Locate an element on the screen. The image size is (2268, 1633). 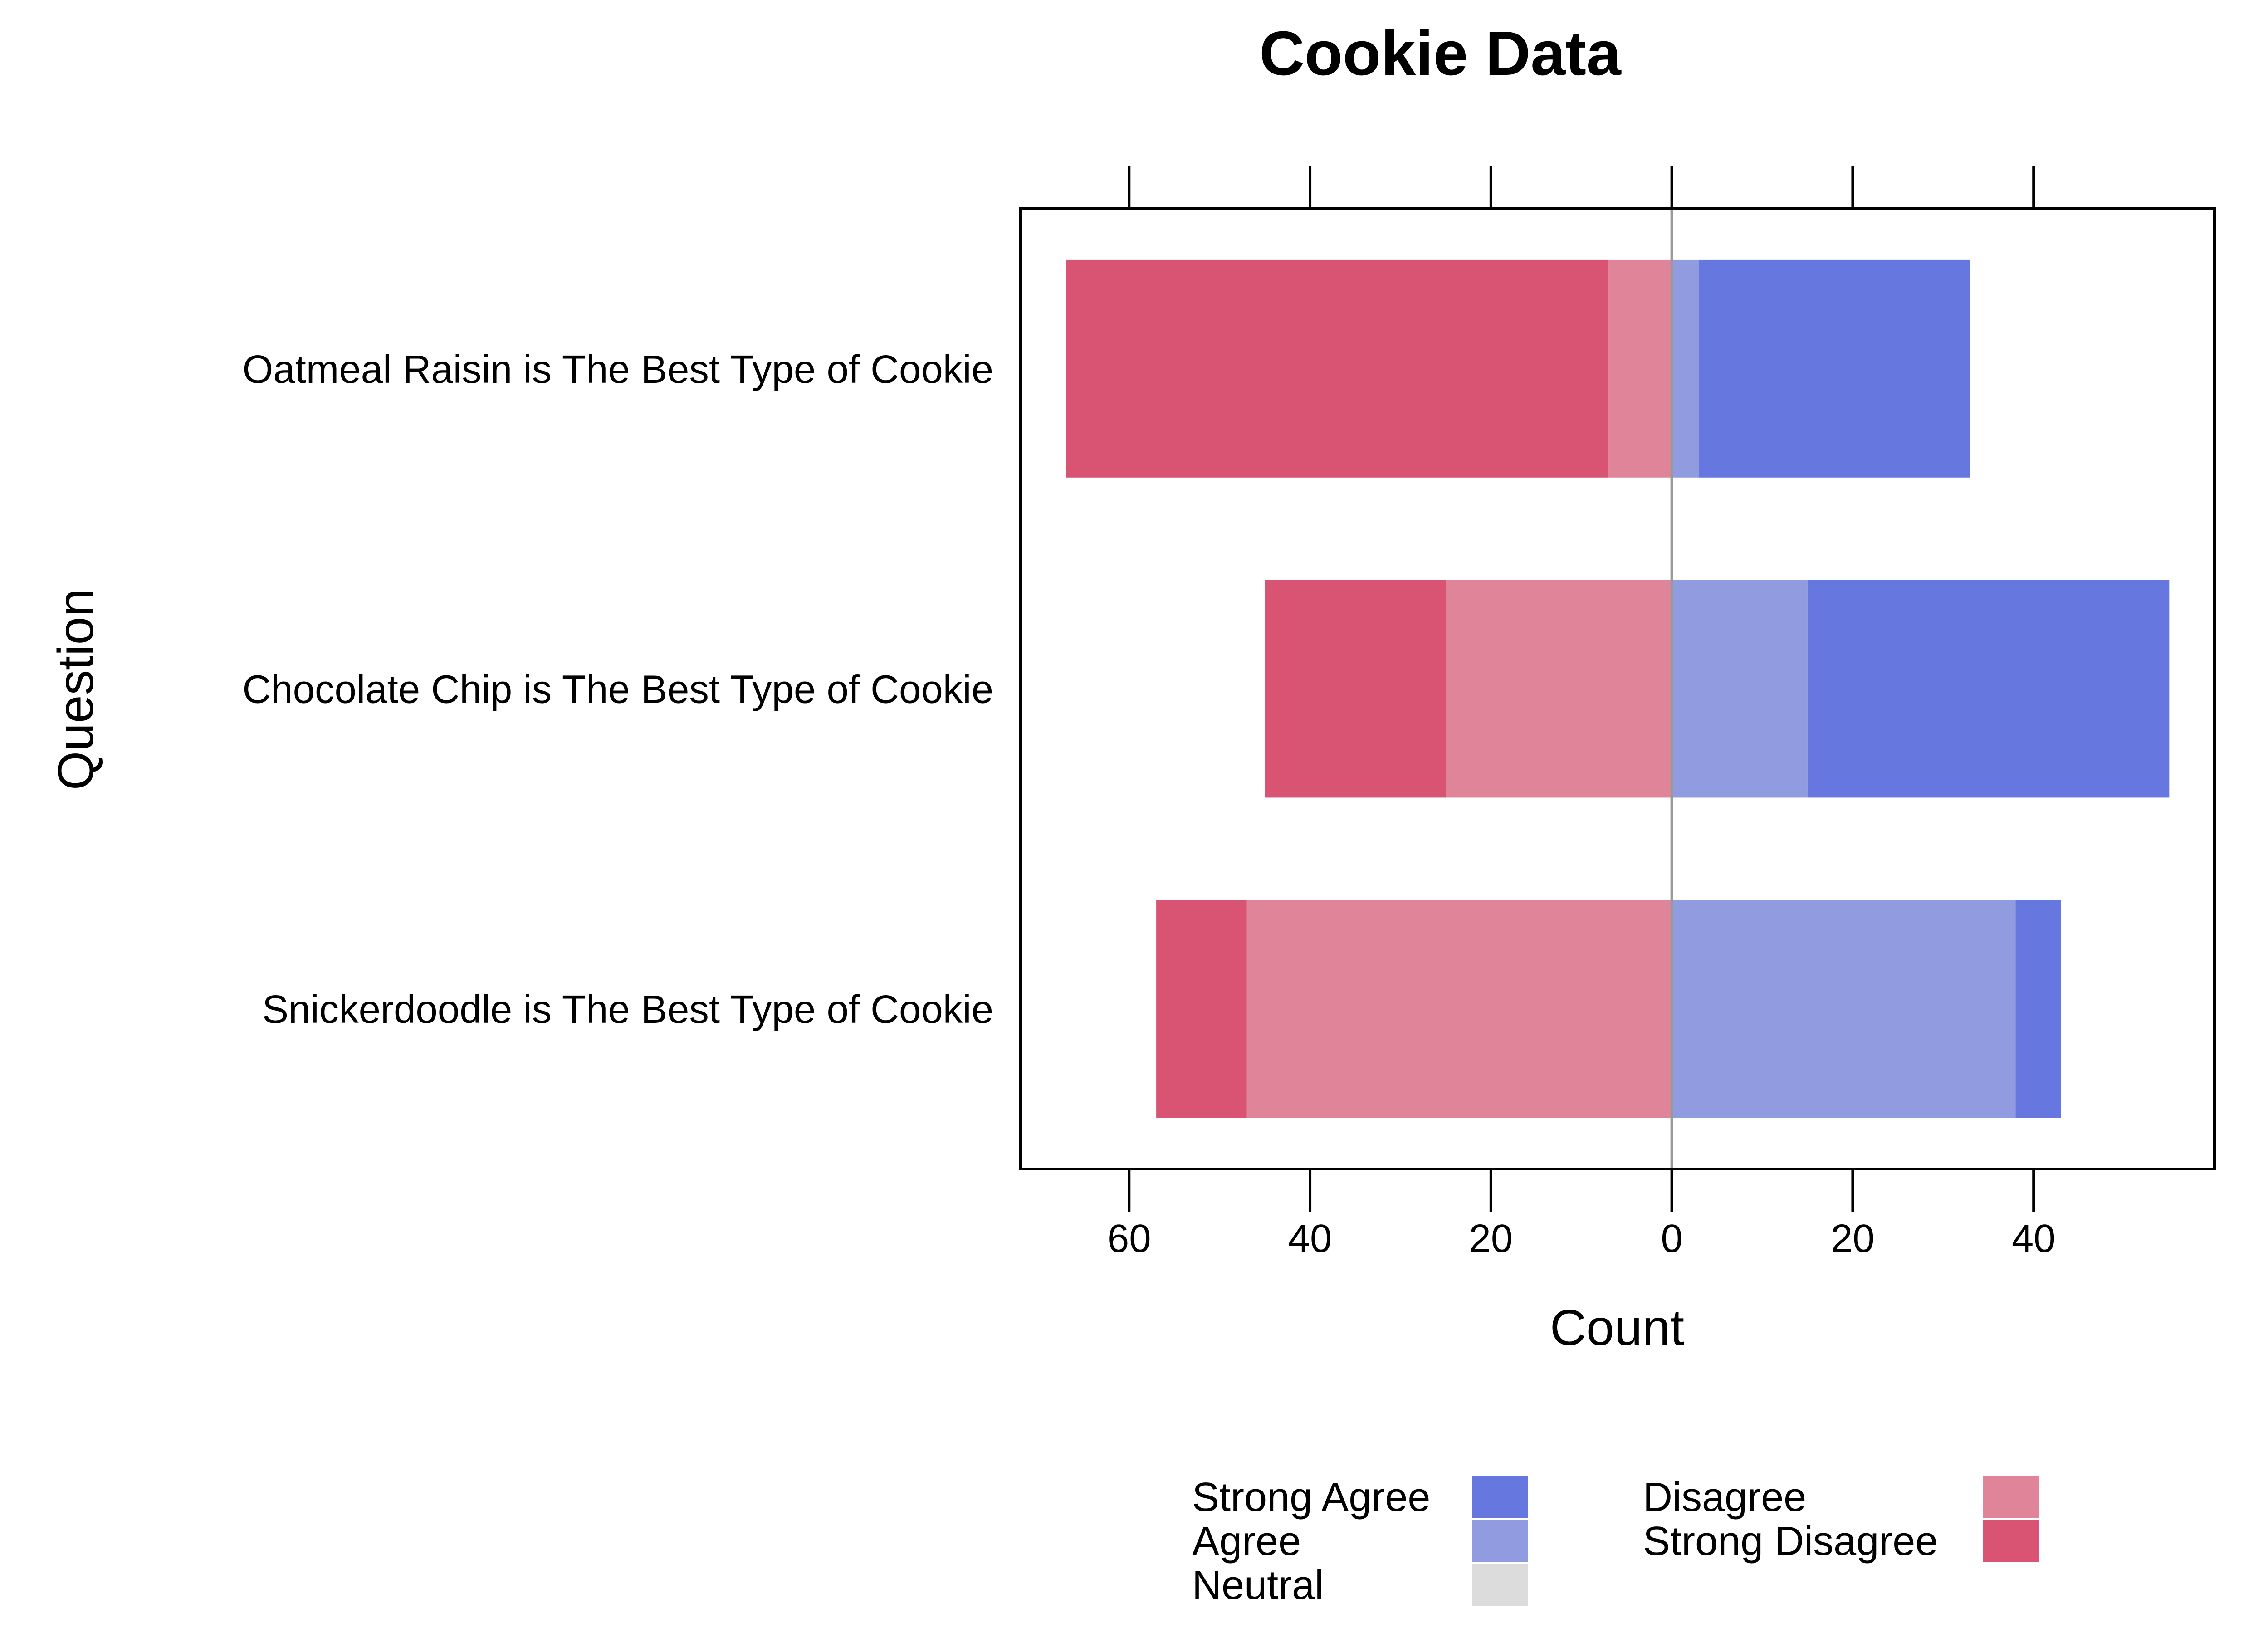
tick-label-left-60: 60 is located at coordinates (1129, 1239).